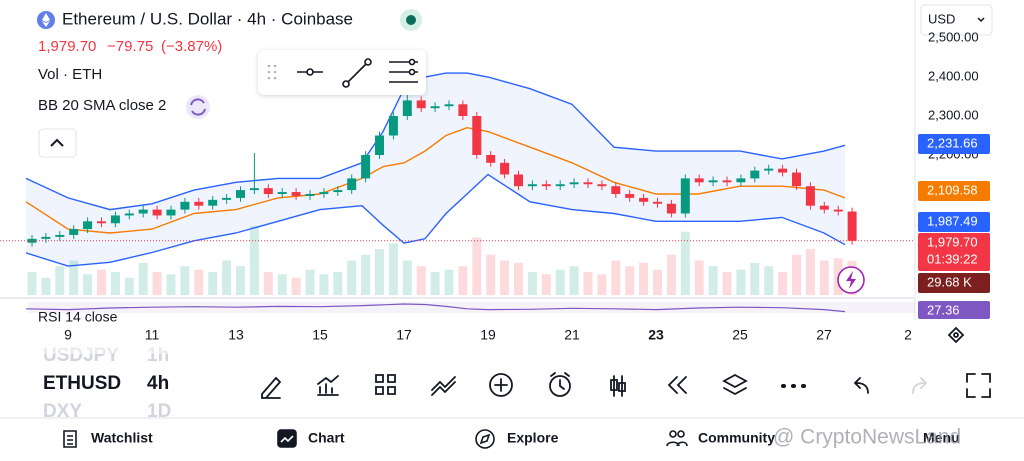 The image size is (1024, 461). What do you see at coordinates (159, 411) in the screenshot?
I see `interval: 1D` at bounding box center [159, 411].